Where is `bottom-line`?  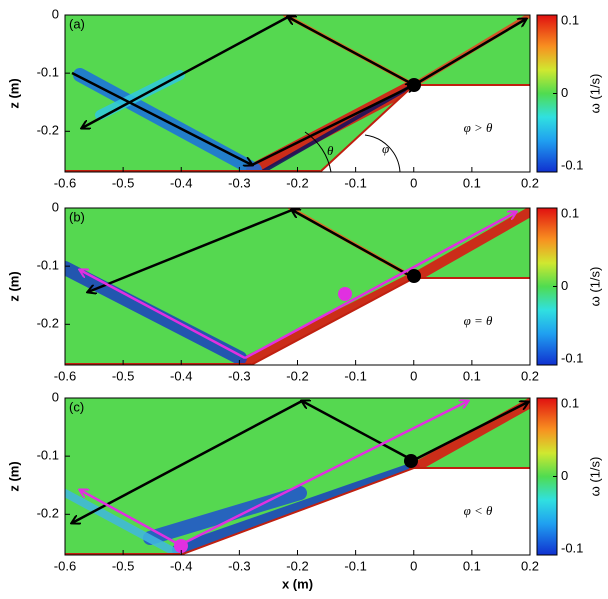
bottom-line is located at coordinates (354, 511).